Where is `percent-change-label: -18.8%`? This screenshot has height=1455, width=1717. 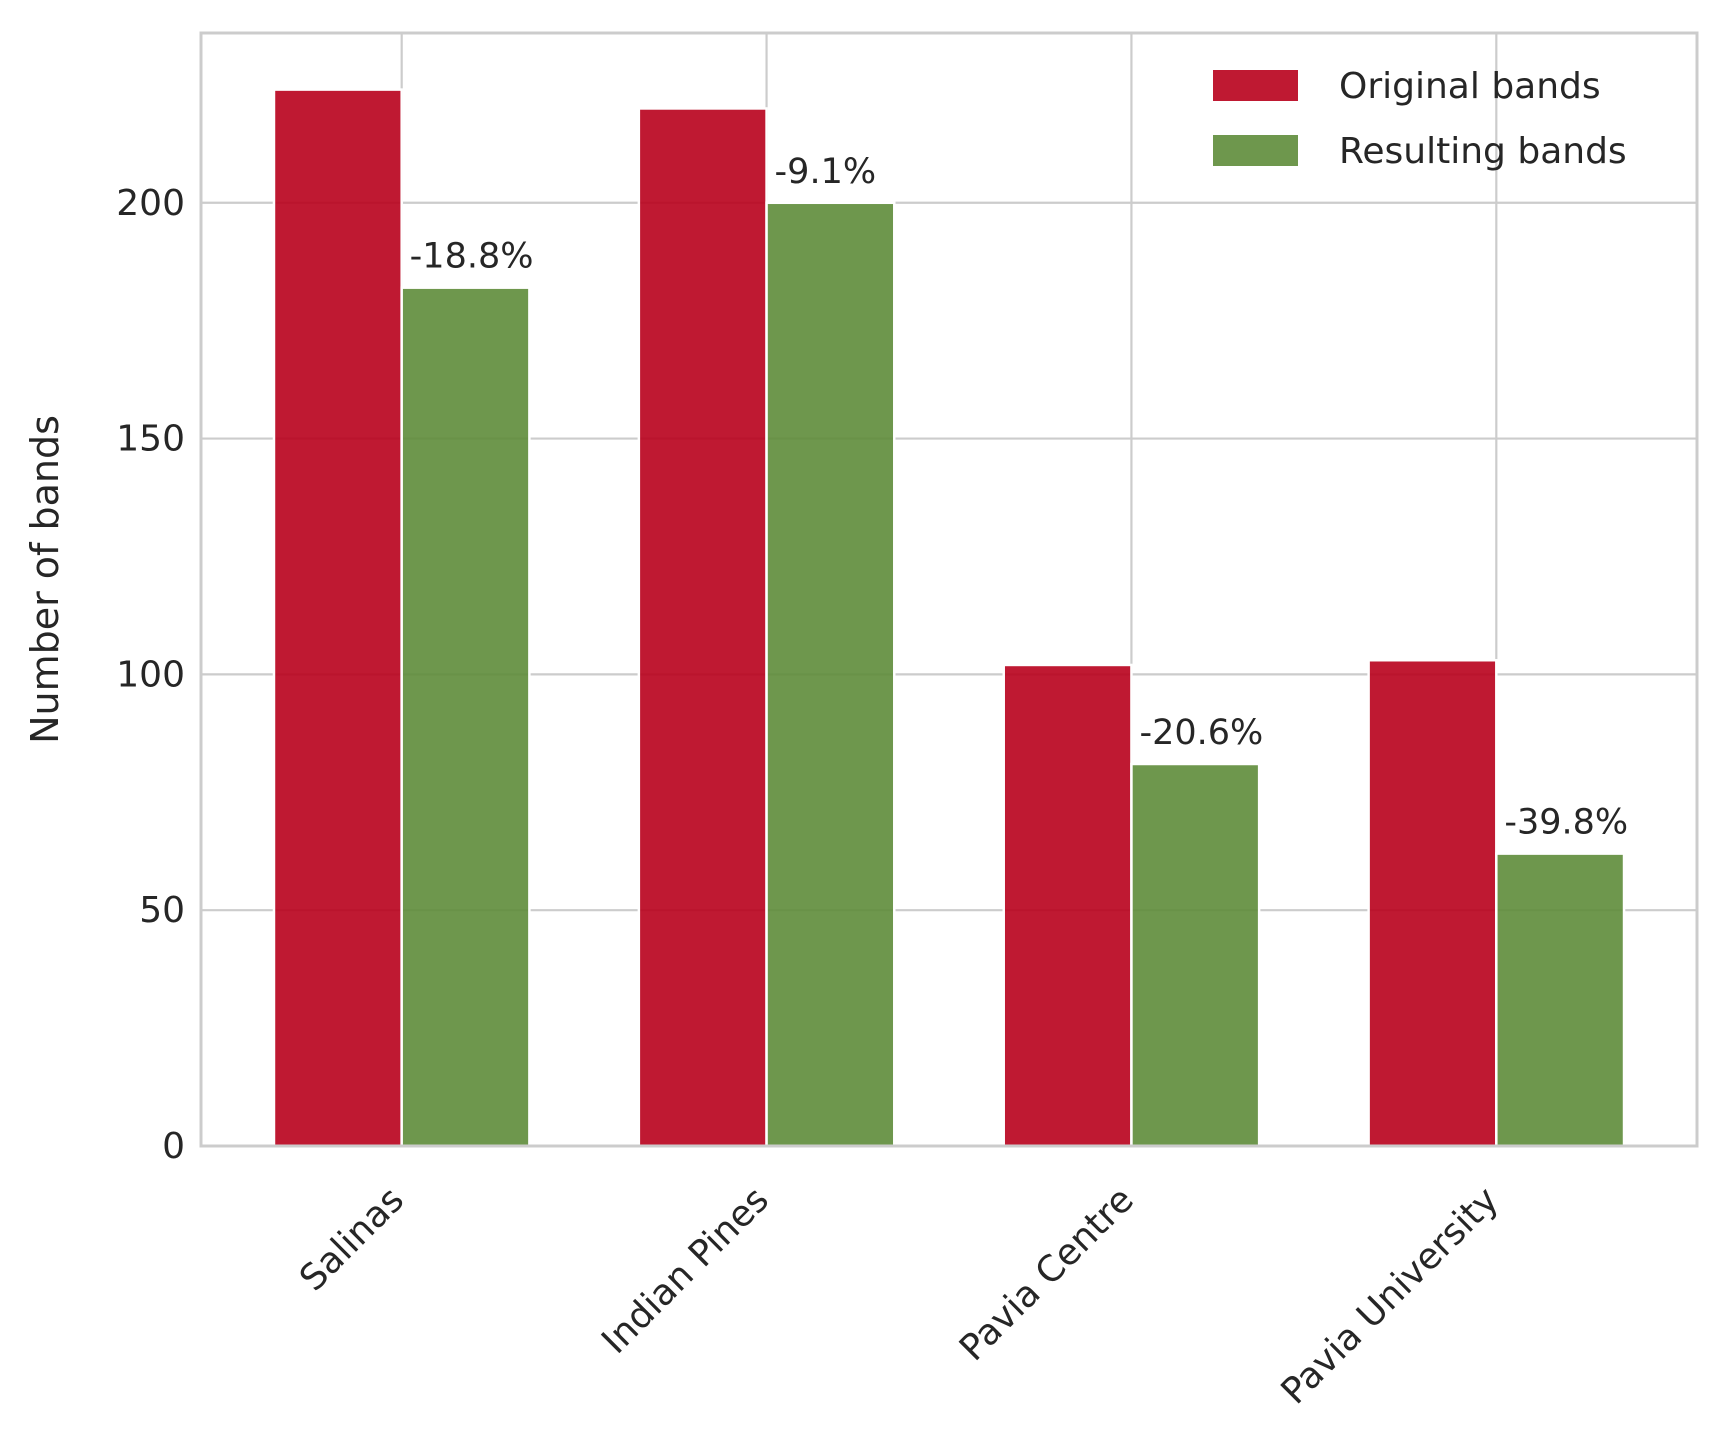
percent-change-label: -18.8% is located at coordinates (472, 257).